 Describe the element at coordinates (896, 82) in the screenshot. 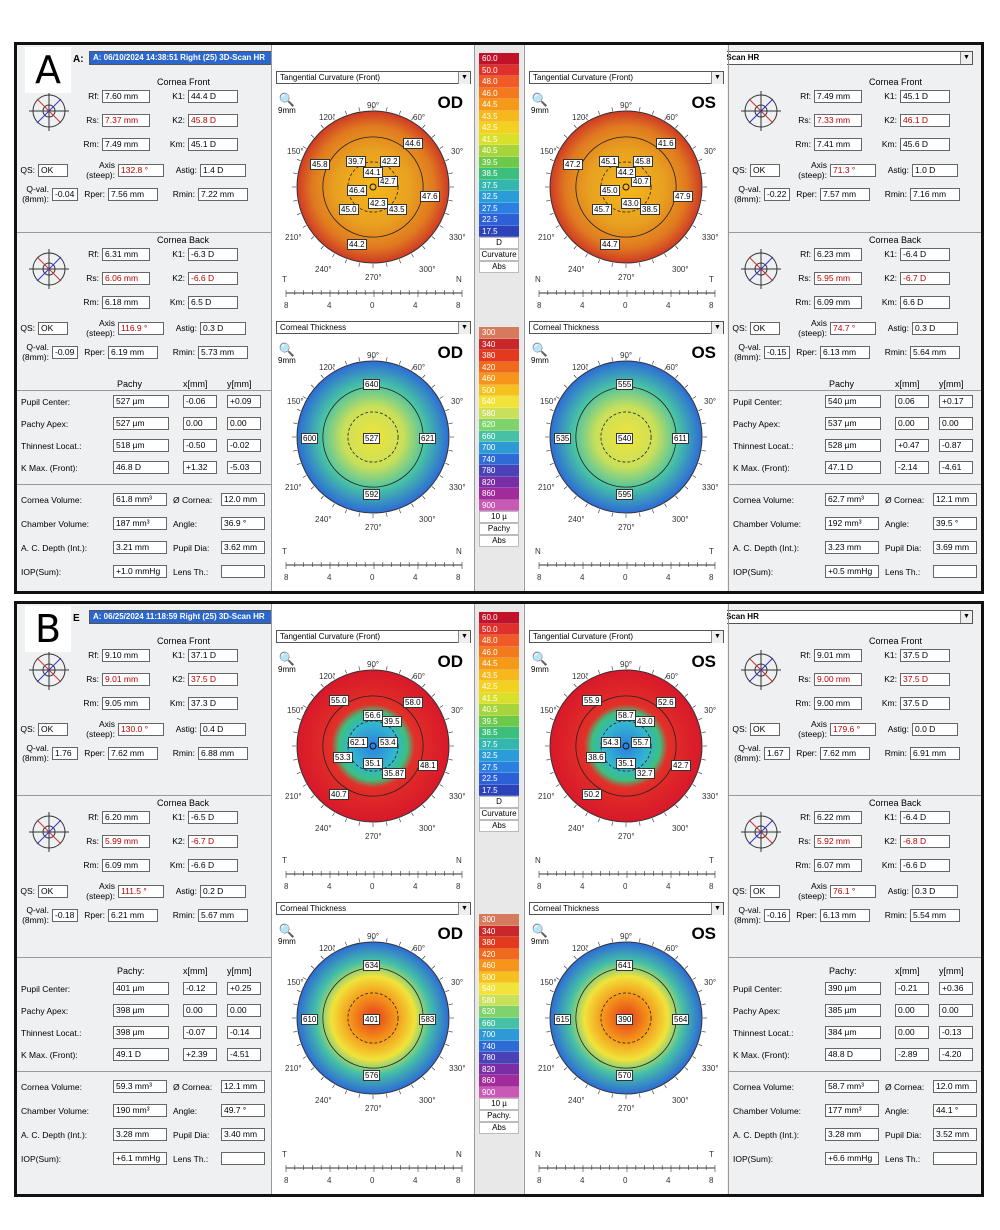

I see `section-title: Cornea Front` at that location.